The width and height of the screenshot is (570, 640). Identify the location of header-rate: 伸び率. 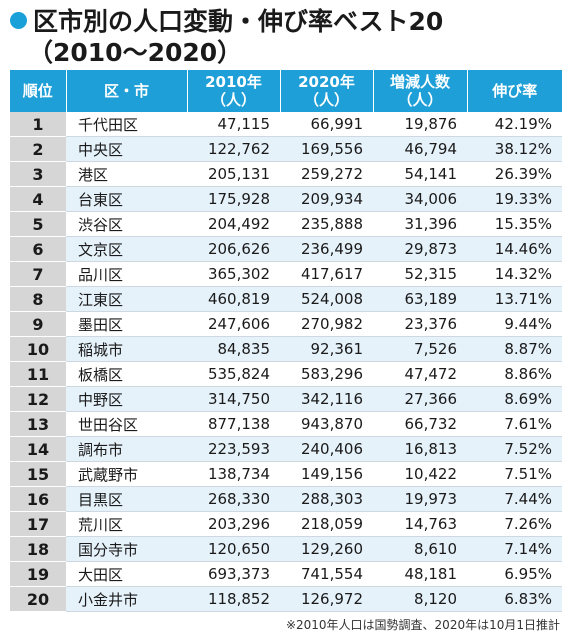
(514, 91).